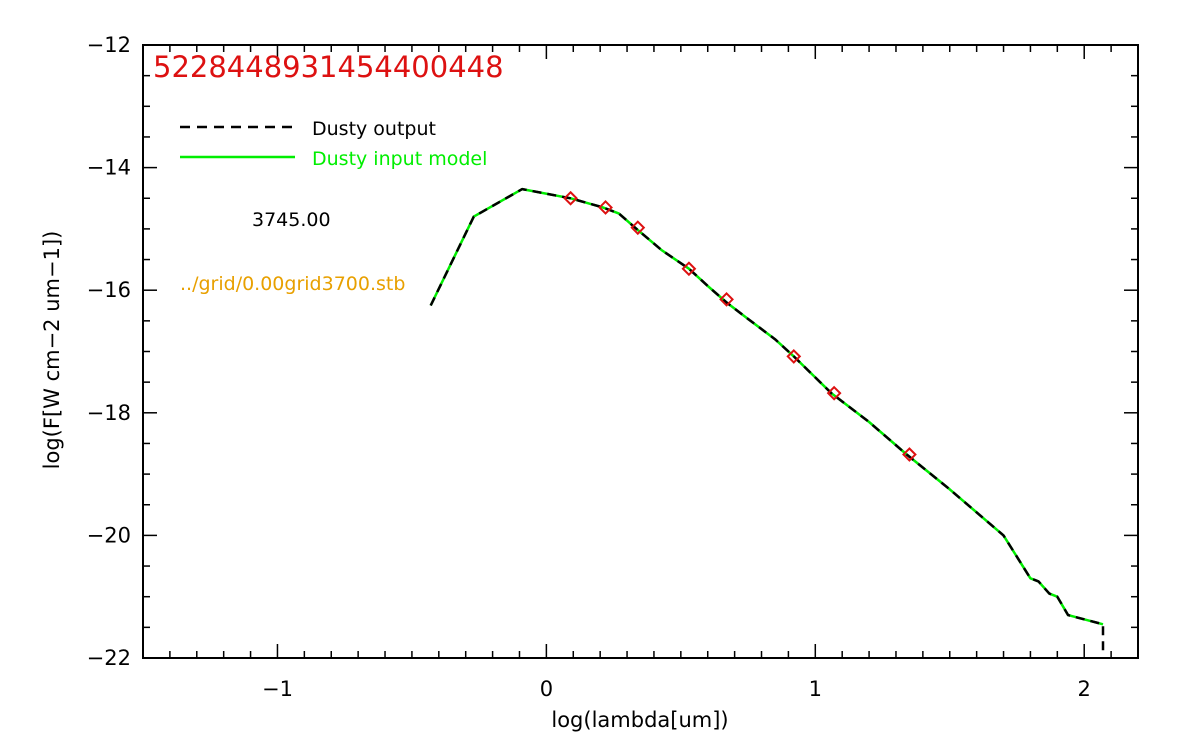 Image resolution: width=1180 pixels, height=750 pixels. I want to click on y-tick-label: −12, so click(109, 45).